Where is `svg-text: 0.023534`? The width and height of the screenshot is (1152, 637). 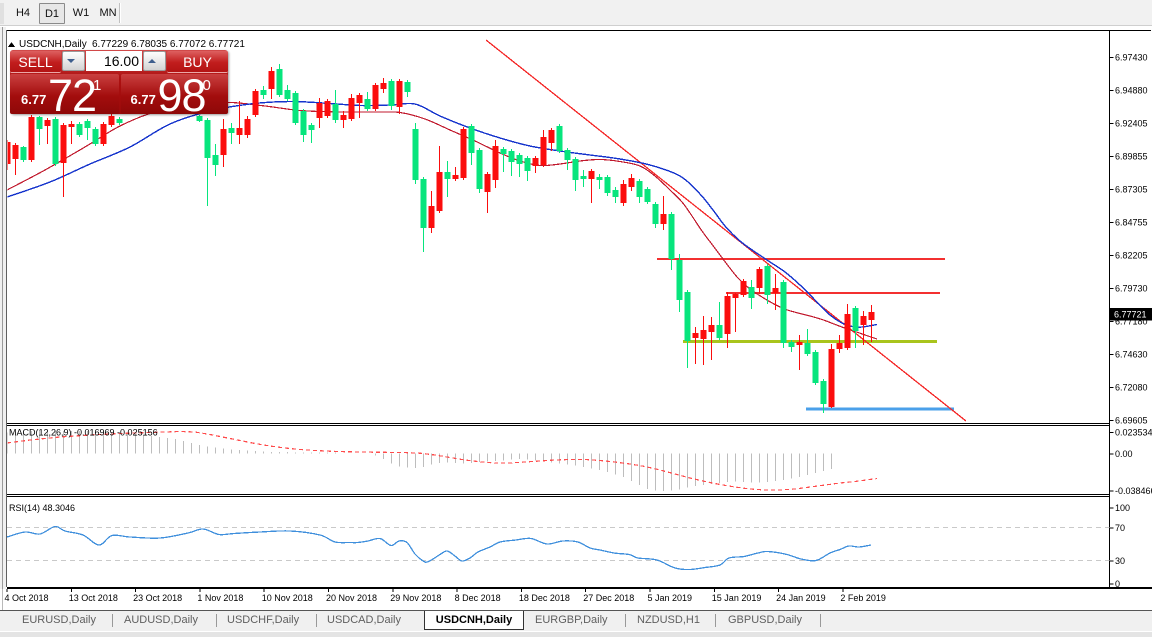
svg-text: 0.023534 is located at coordinates (1133, 433).